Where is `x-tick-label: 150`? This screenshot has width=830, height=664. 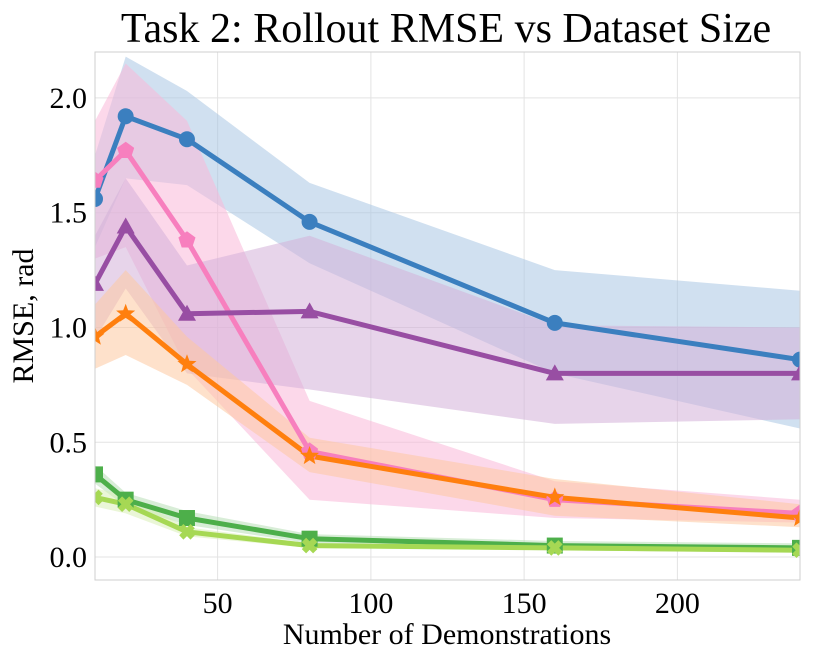
x-tick-label: 150 is located at coordinates (524, 603).